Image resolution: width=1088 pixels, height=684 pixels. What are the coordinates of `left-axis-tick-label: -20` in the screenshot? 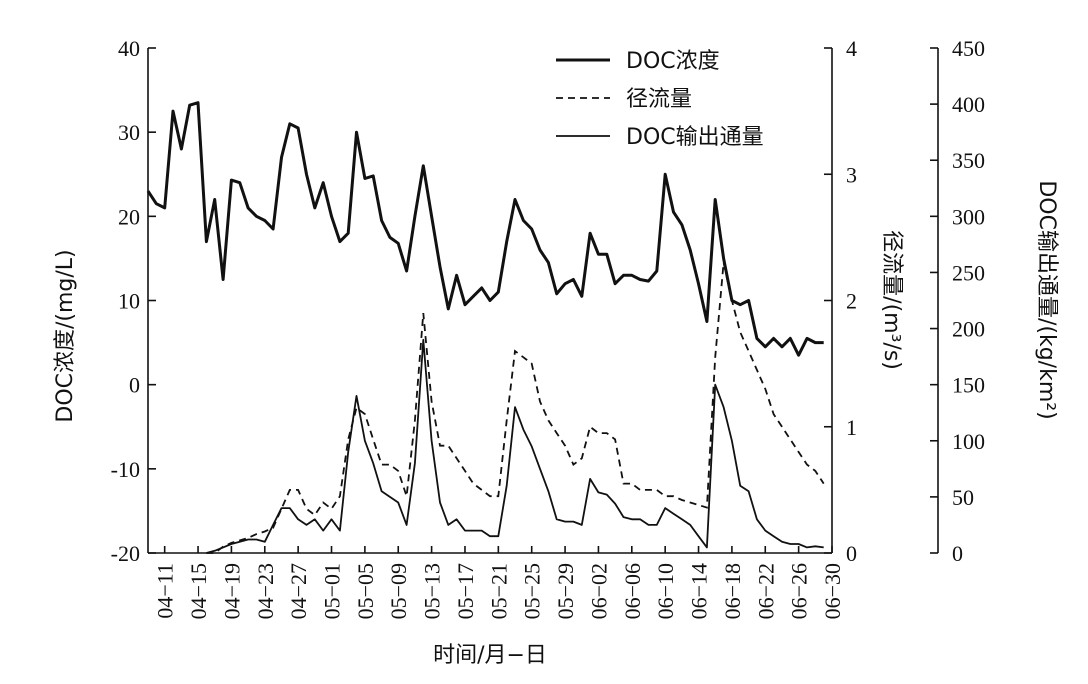 It's located at (125, 553).